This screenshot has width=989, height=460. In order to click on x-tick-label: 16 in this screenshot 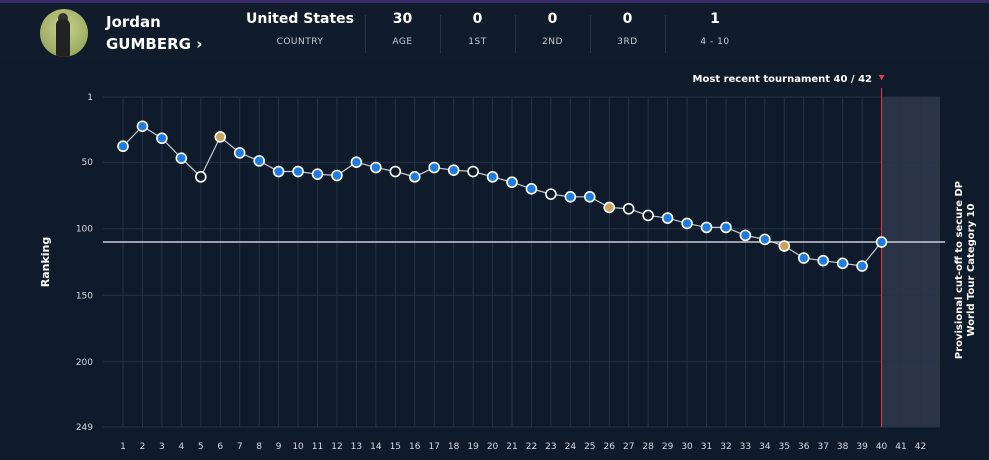, I will do `click(415, 447)`.